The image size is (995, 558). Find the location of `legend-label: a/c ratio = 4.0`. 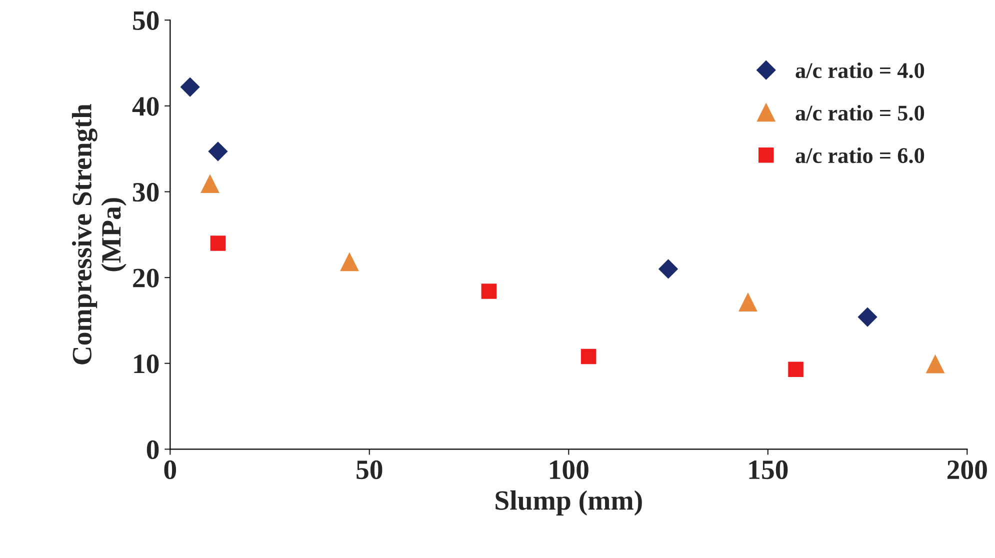

legend-label: a/c ratio = 4.0 is located at coordinates (860, 70).